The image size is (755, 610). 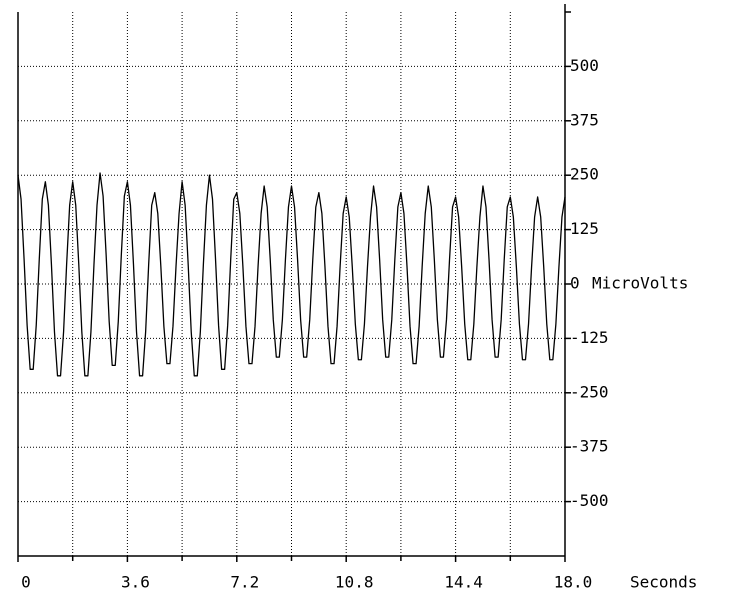 What do you see at coordinates (573, 582) in the screenshot?
I see `x-tick-label: 18.0` at bounding box center [573, 582].